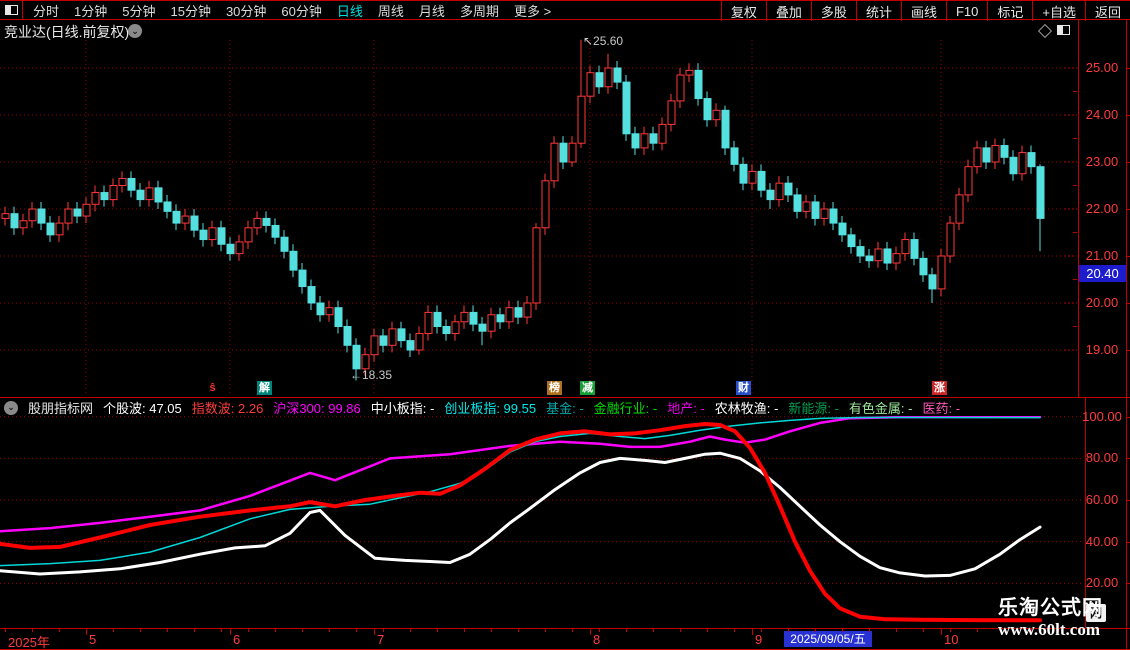  Describe the element at coordinates (91, 11) in the screenshot. I see `period-tab: 1分钟` at that location.